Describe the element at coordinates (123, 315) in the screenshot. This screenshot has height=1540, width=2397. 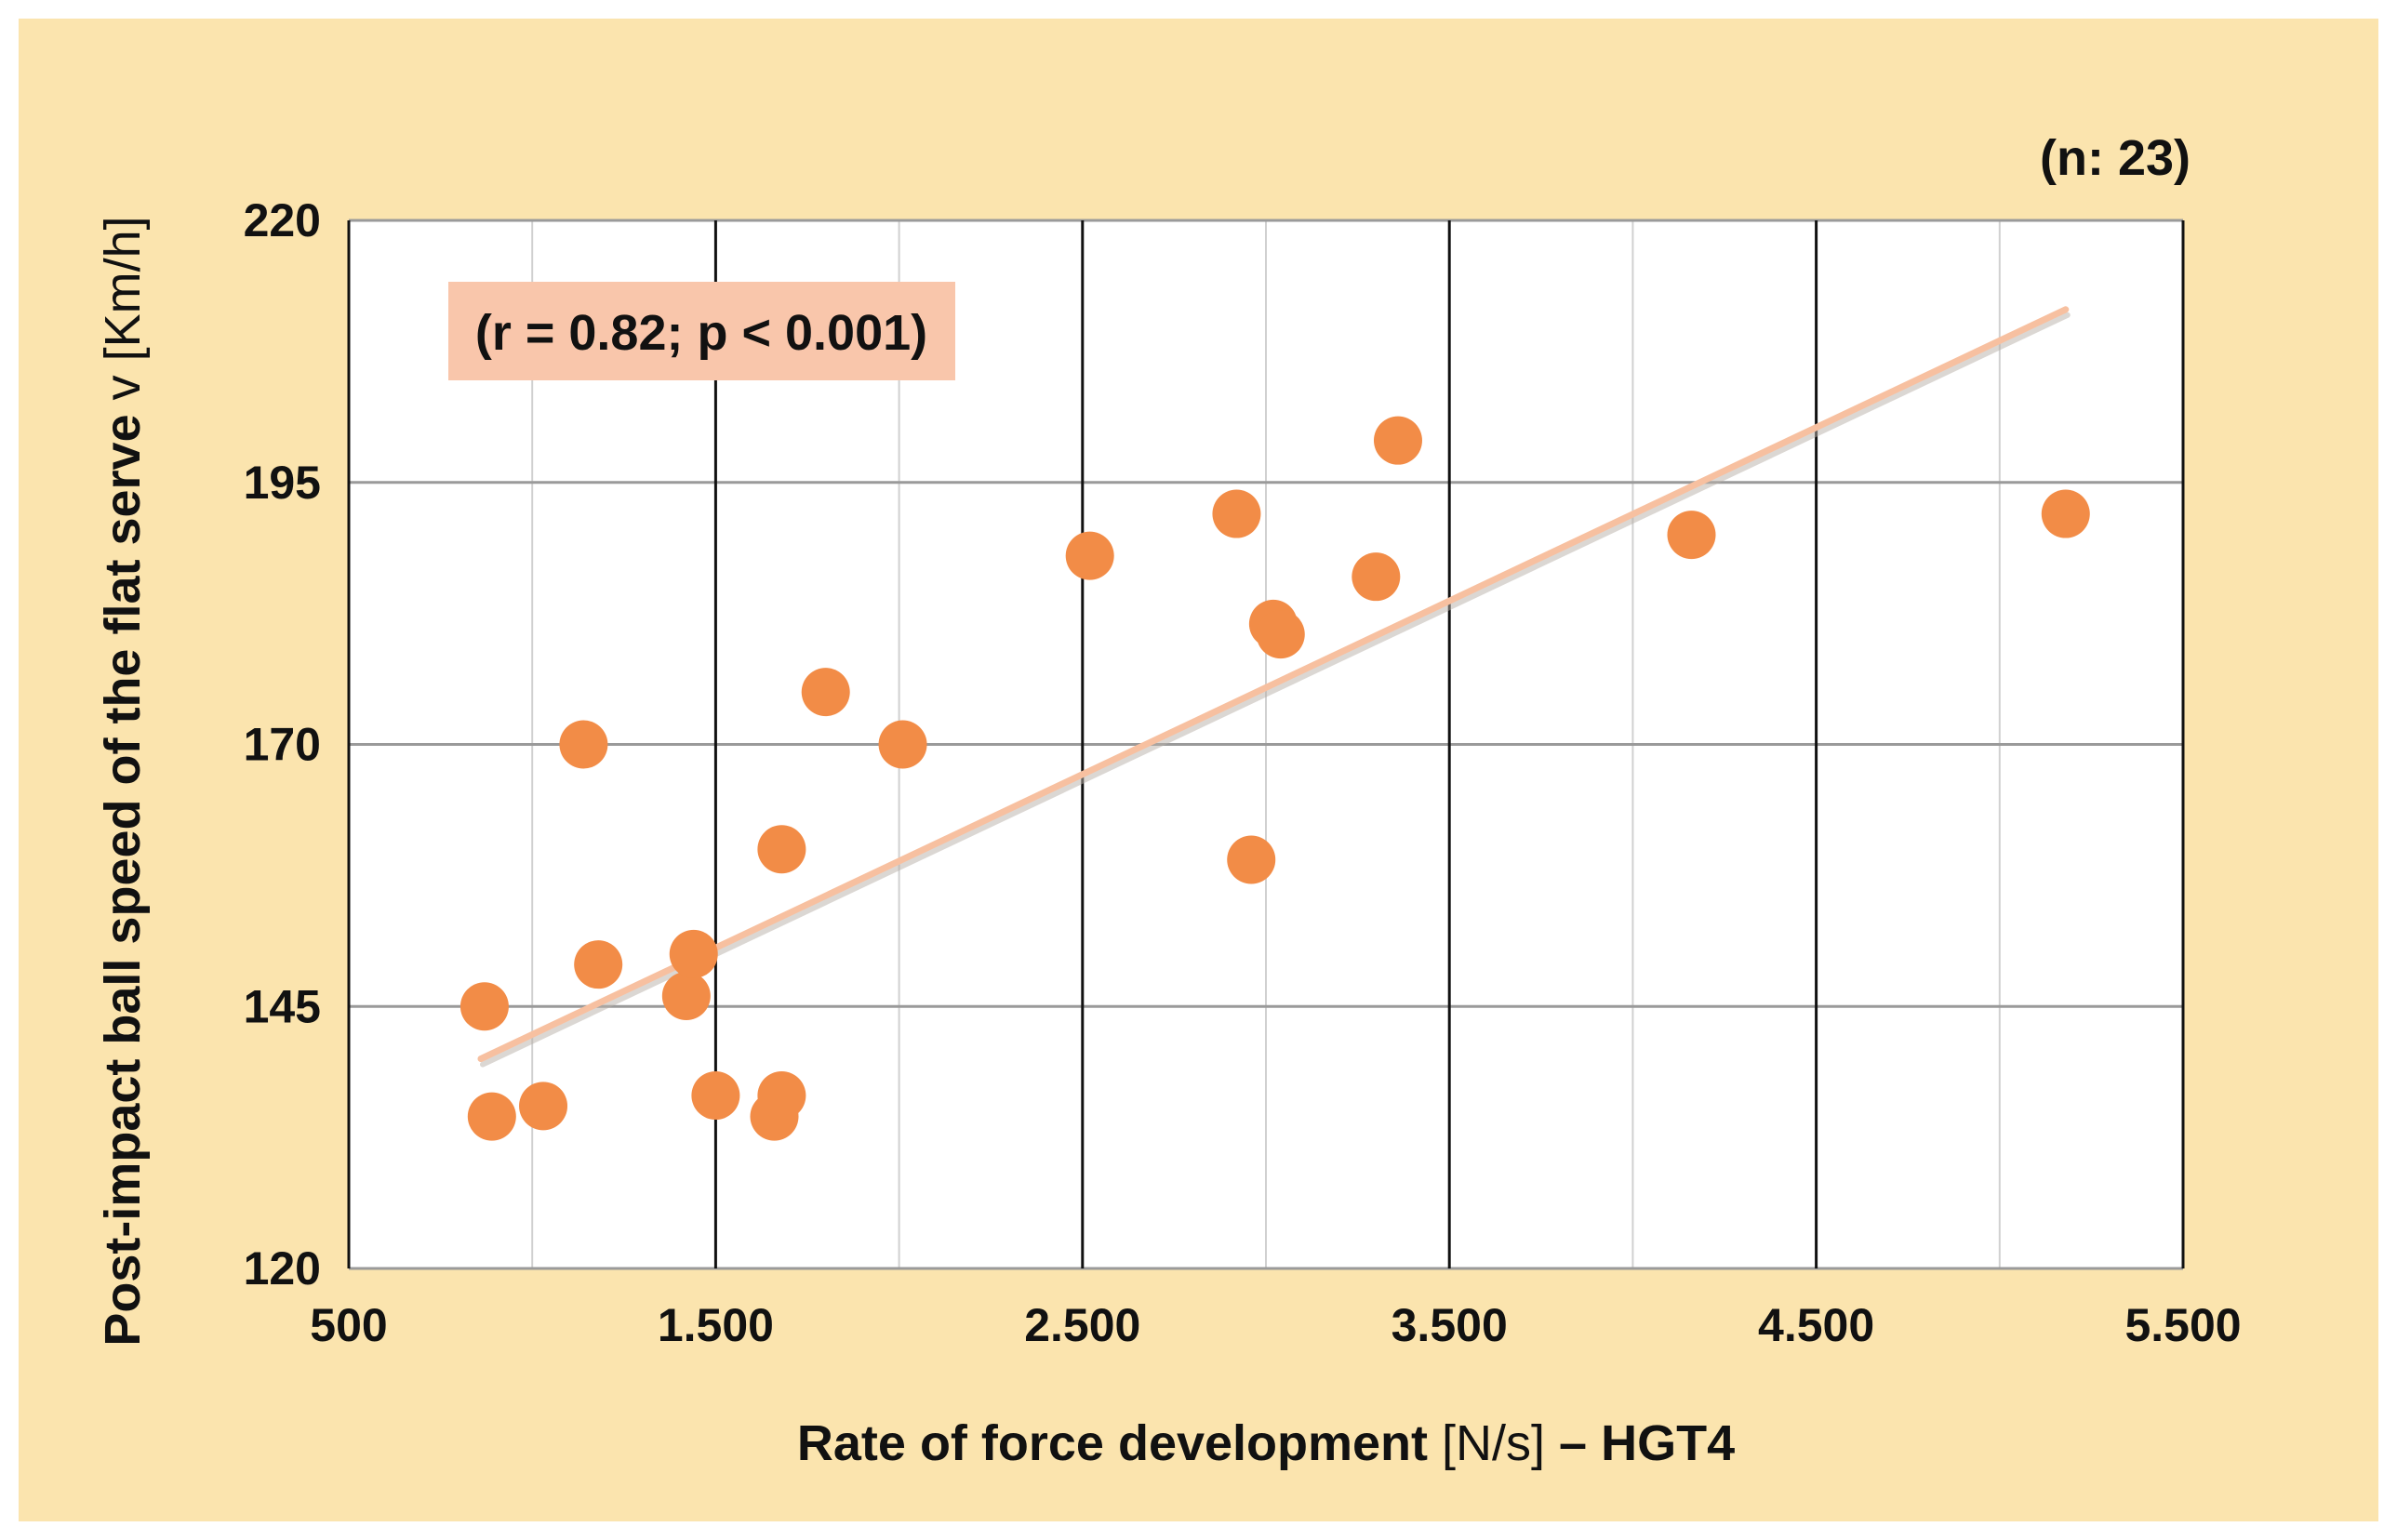
I see `y-axis-title-unit: v [Km/h]` at that location.